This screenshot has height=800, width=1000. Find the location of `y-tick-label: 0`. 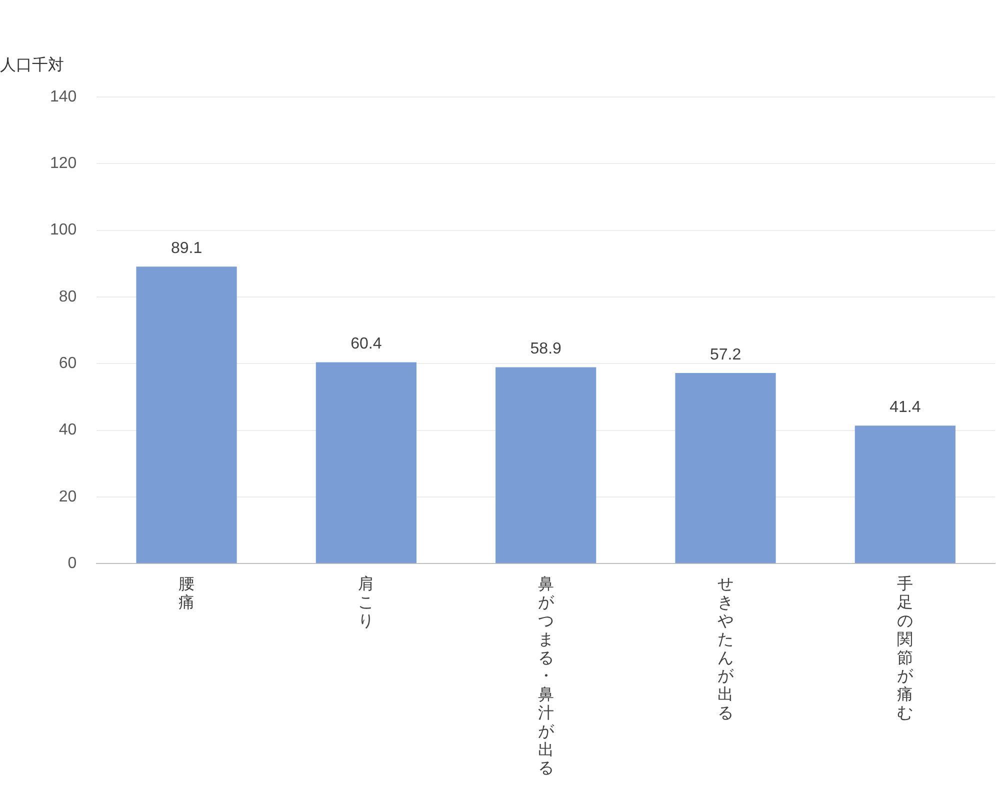

y-tick-label: 0 is located at coordinates (72, 563).